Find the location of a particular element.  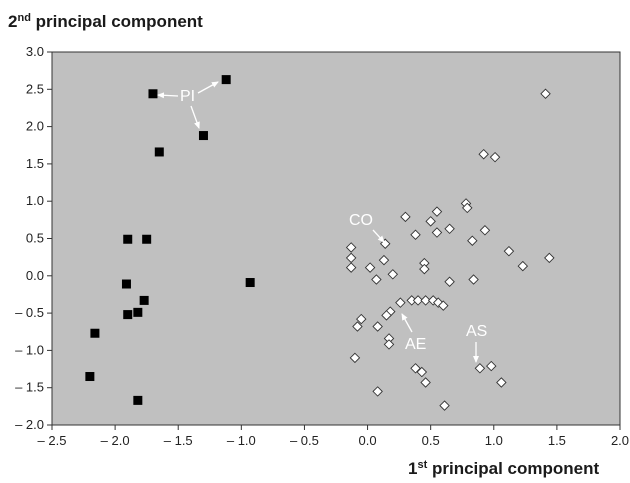

annotation-pi-arrow-down is located at coordinates (195, 117).